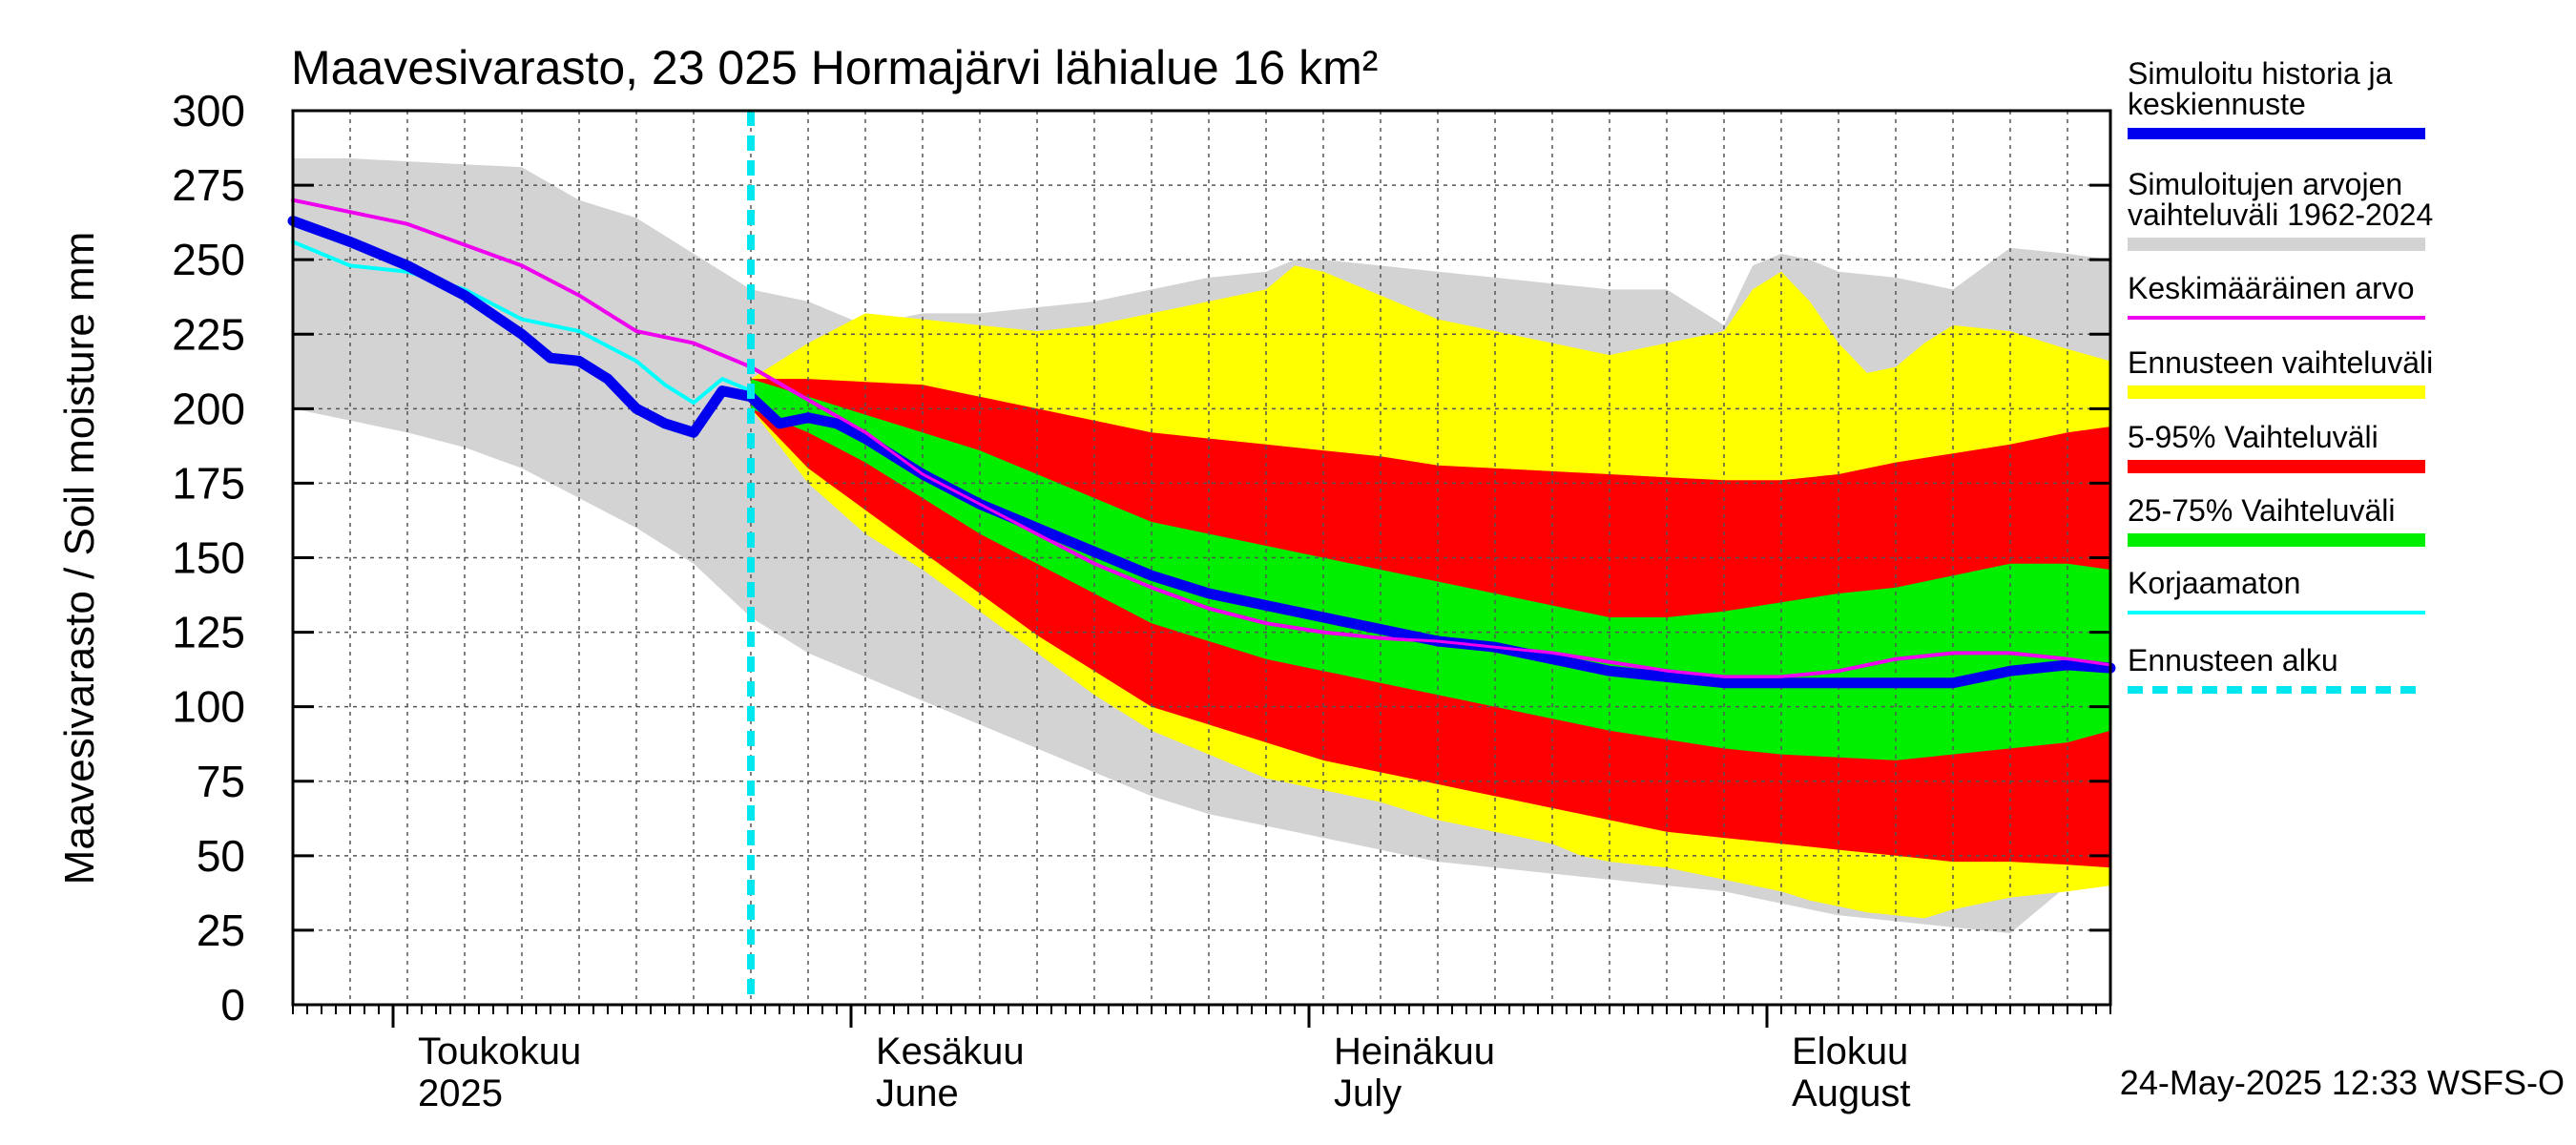  I want to click on series-uncorrected, so click(522, 323).